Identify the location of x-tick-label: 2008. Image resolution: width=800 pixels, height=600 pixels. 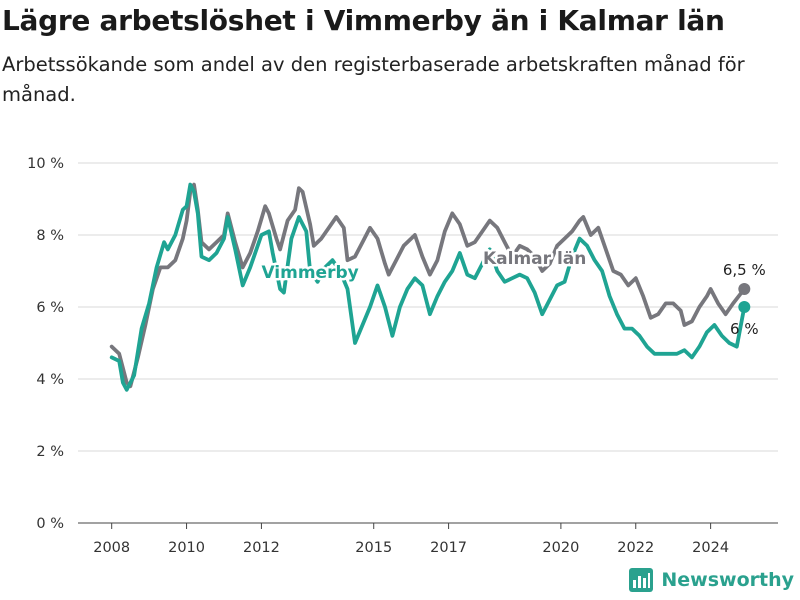
(111, 548).